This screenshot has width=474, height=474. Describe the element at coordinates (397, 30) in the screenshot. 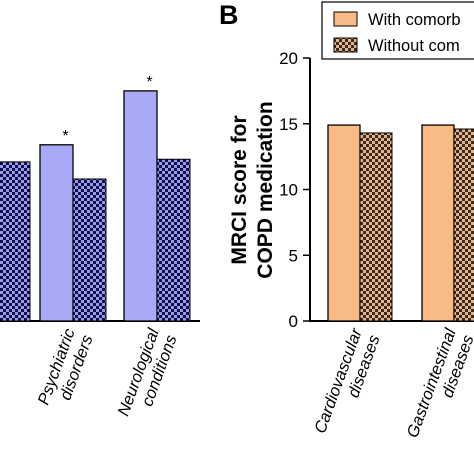

I see `legend: With comorb Without com` at that location.